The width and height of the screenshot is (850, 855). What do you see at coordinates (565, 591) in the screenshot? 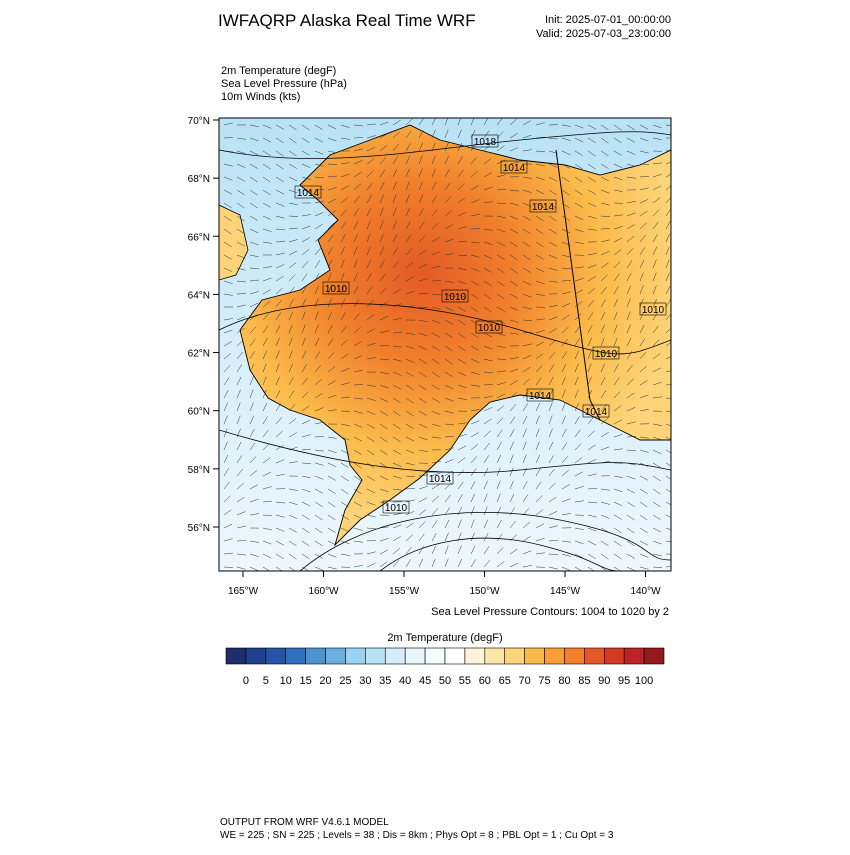
I see `lon-tick-label: 145°W` at bounding box center [565, 591].